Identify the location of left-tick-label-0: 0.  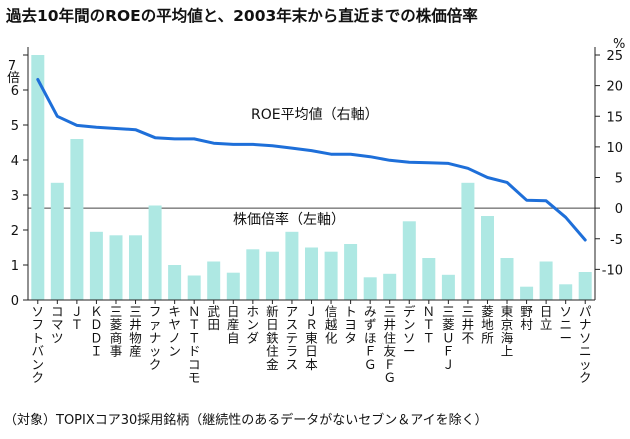
(15, 301).